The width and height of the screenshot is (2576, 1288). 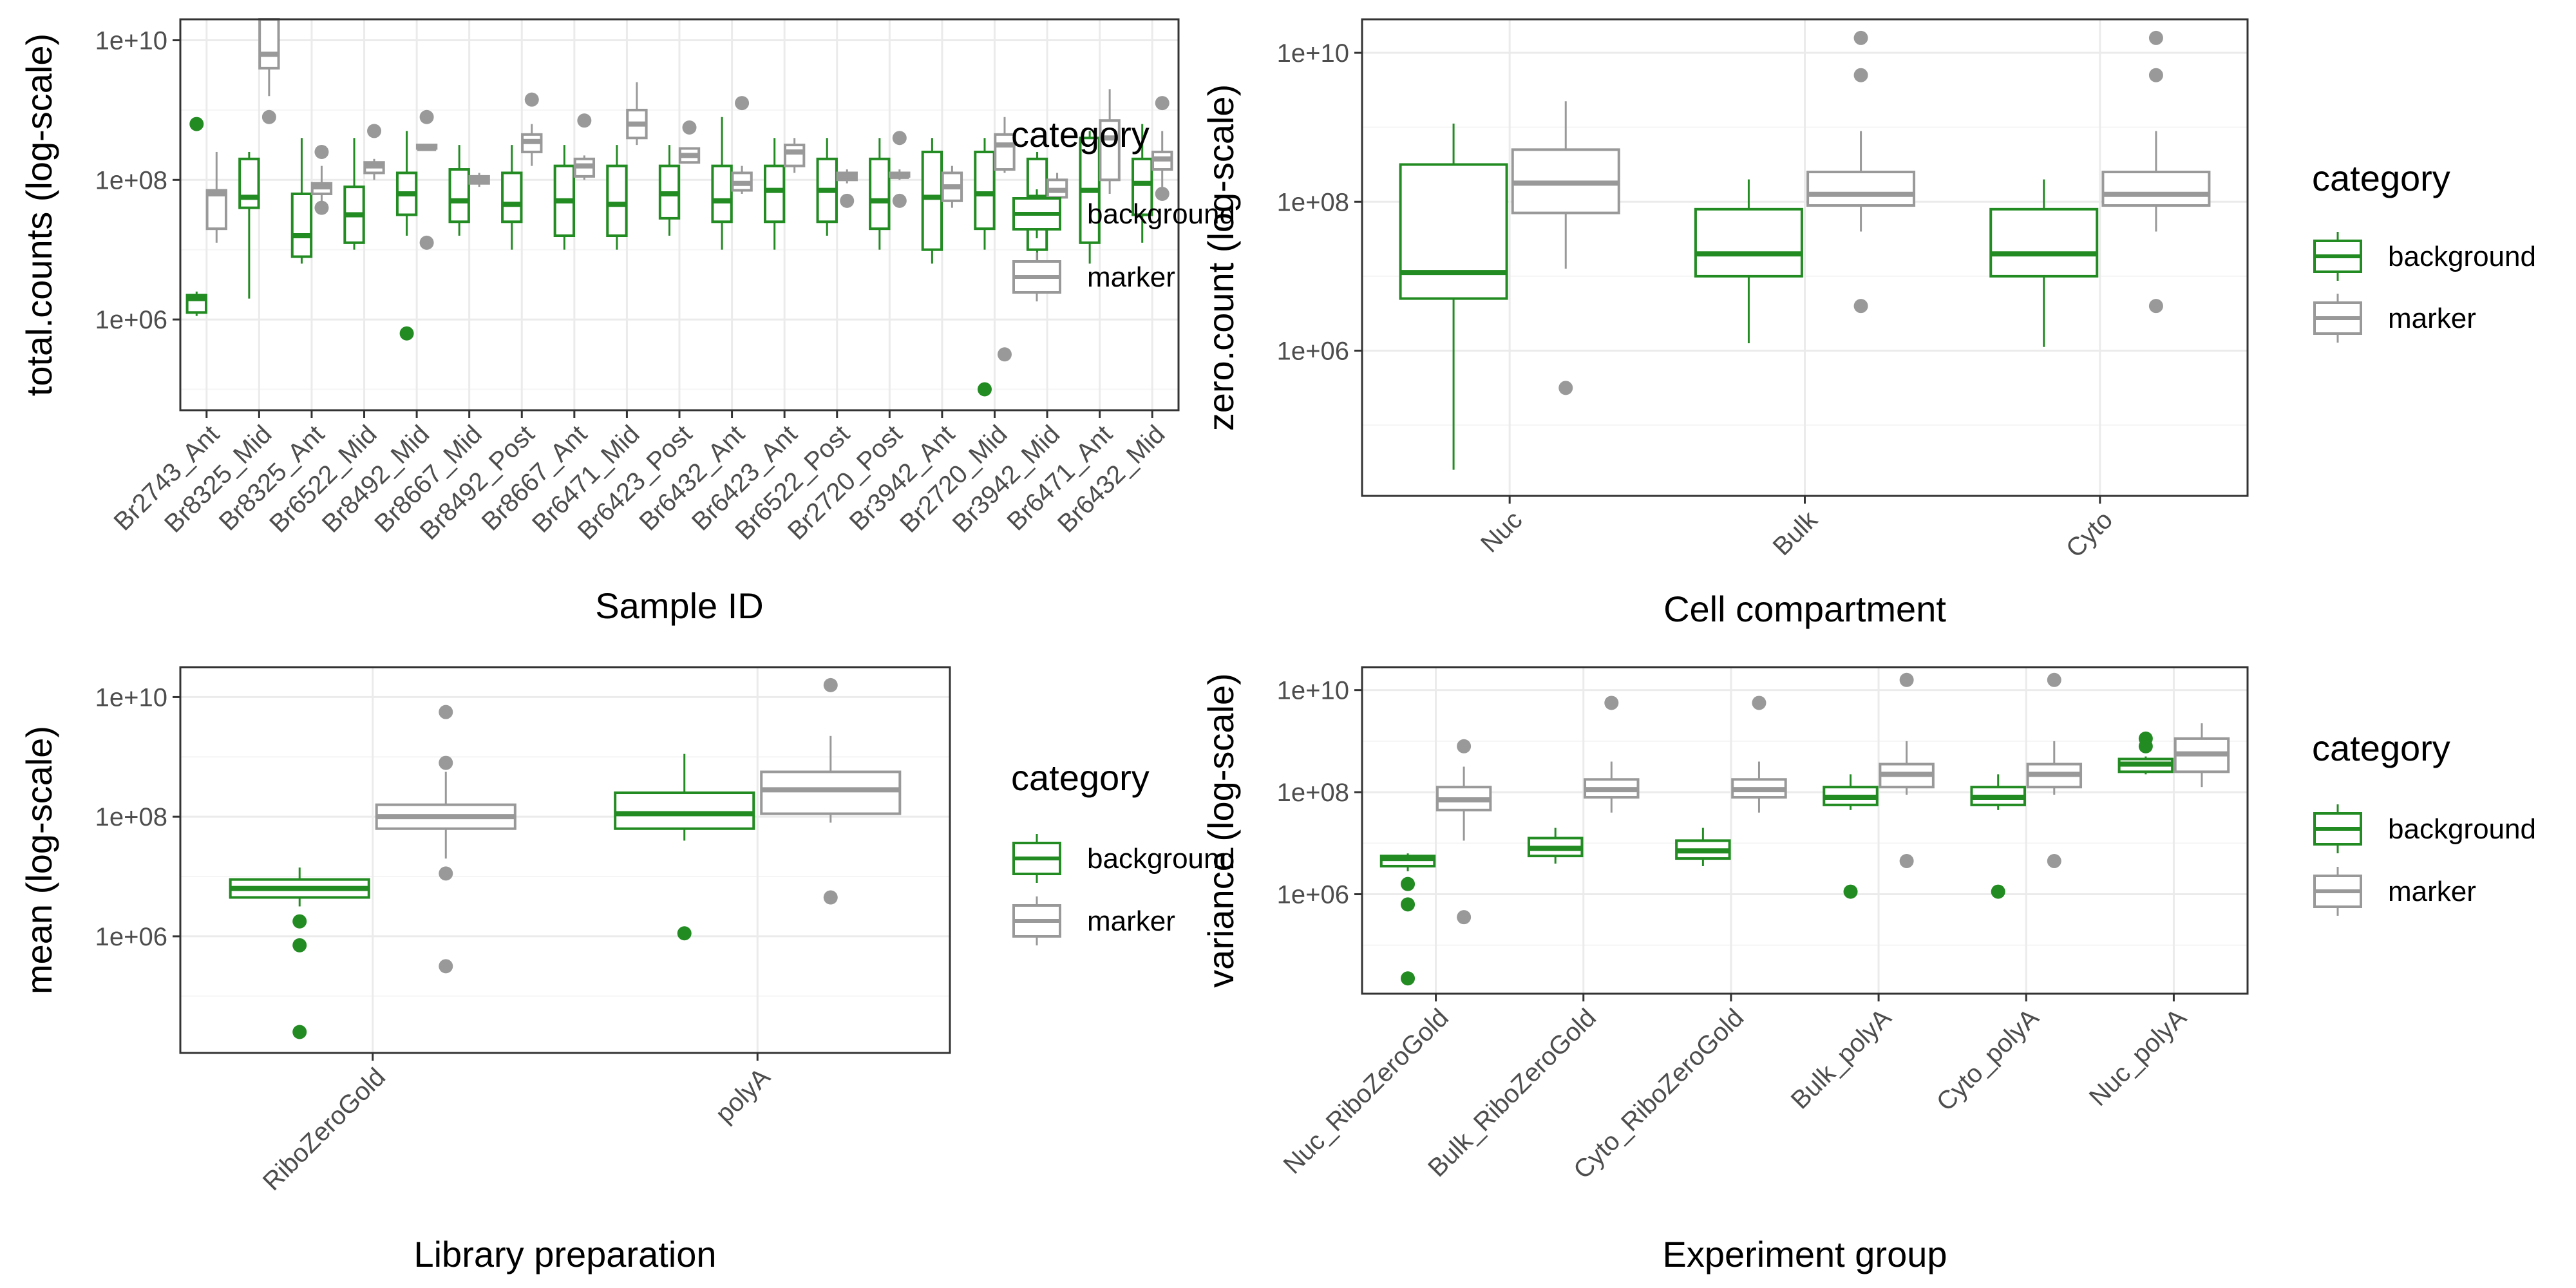 I want to click on box-marker-Cyto_polyA, so click(x=2054, y=771).